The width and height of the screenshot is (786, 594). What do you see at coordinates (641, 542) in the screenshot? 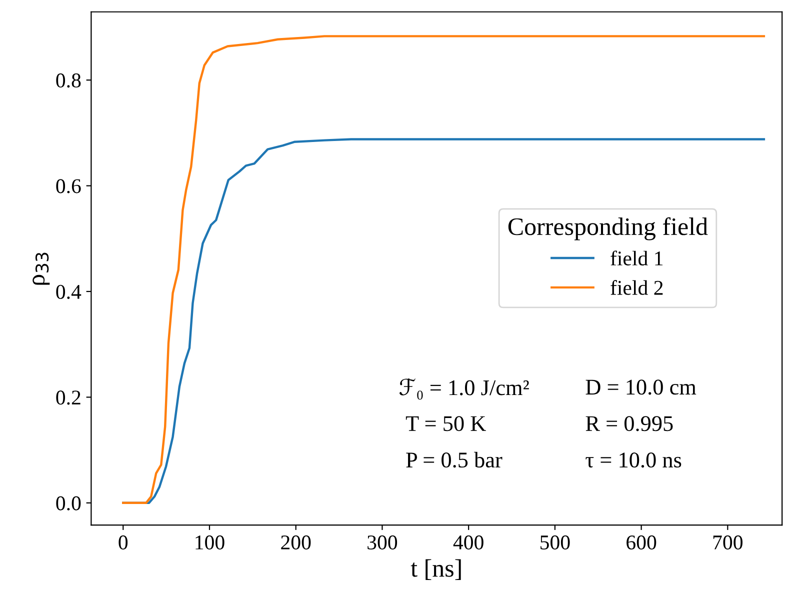
I see `x-tick-label: 600` at bounding box center [641, 542].